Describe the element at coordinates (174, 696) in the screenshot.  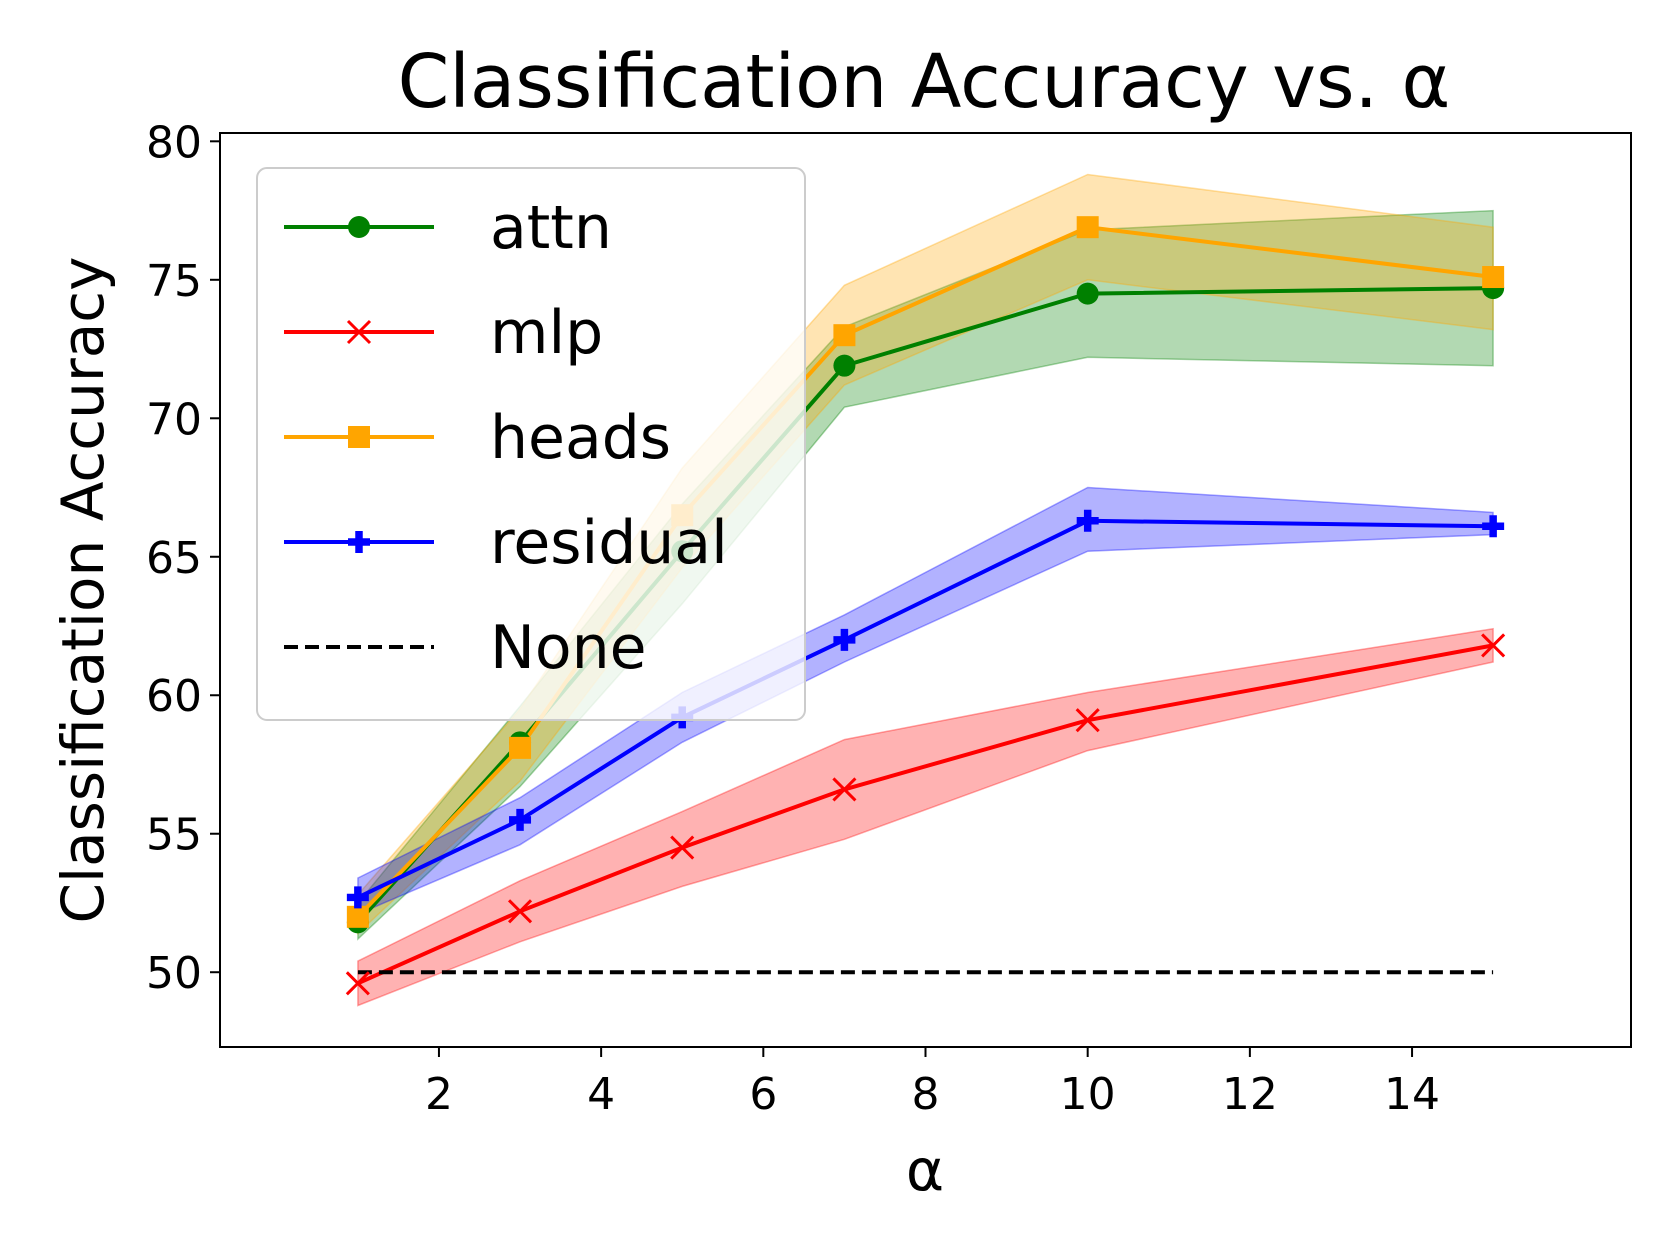
I see `y-tick-label-60: 60` at that location.